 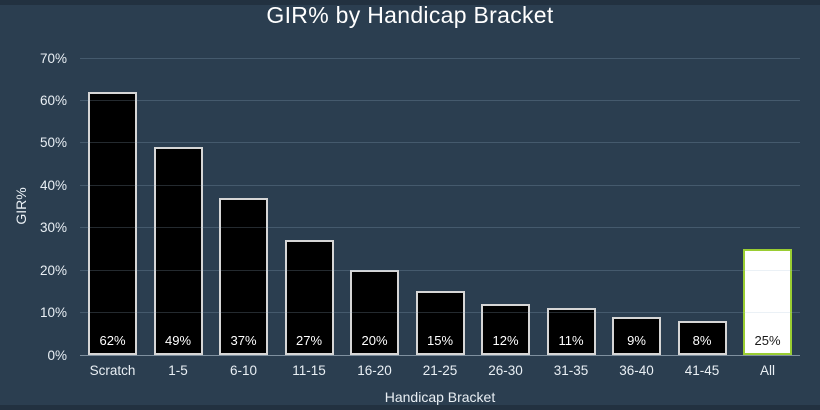 I want to click on x-tick-label: 6-10, so click(x=243, y=370).